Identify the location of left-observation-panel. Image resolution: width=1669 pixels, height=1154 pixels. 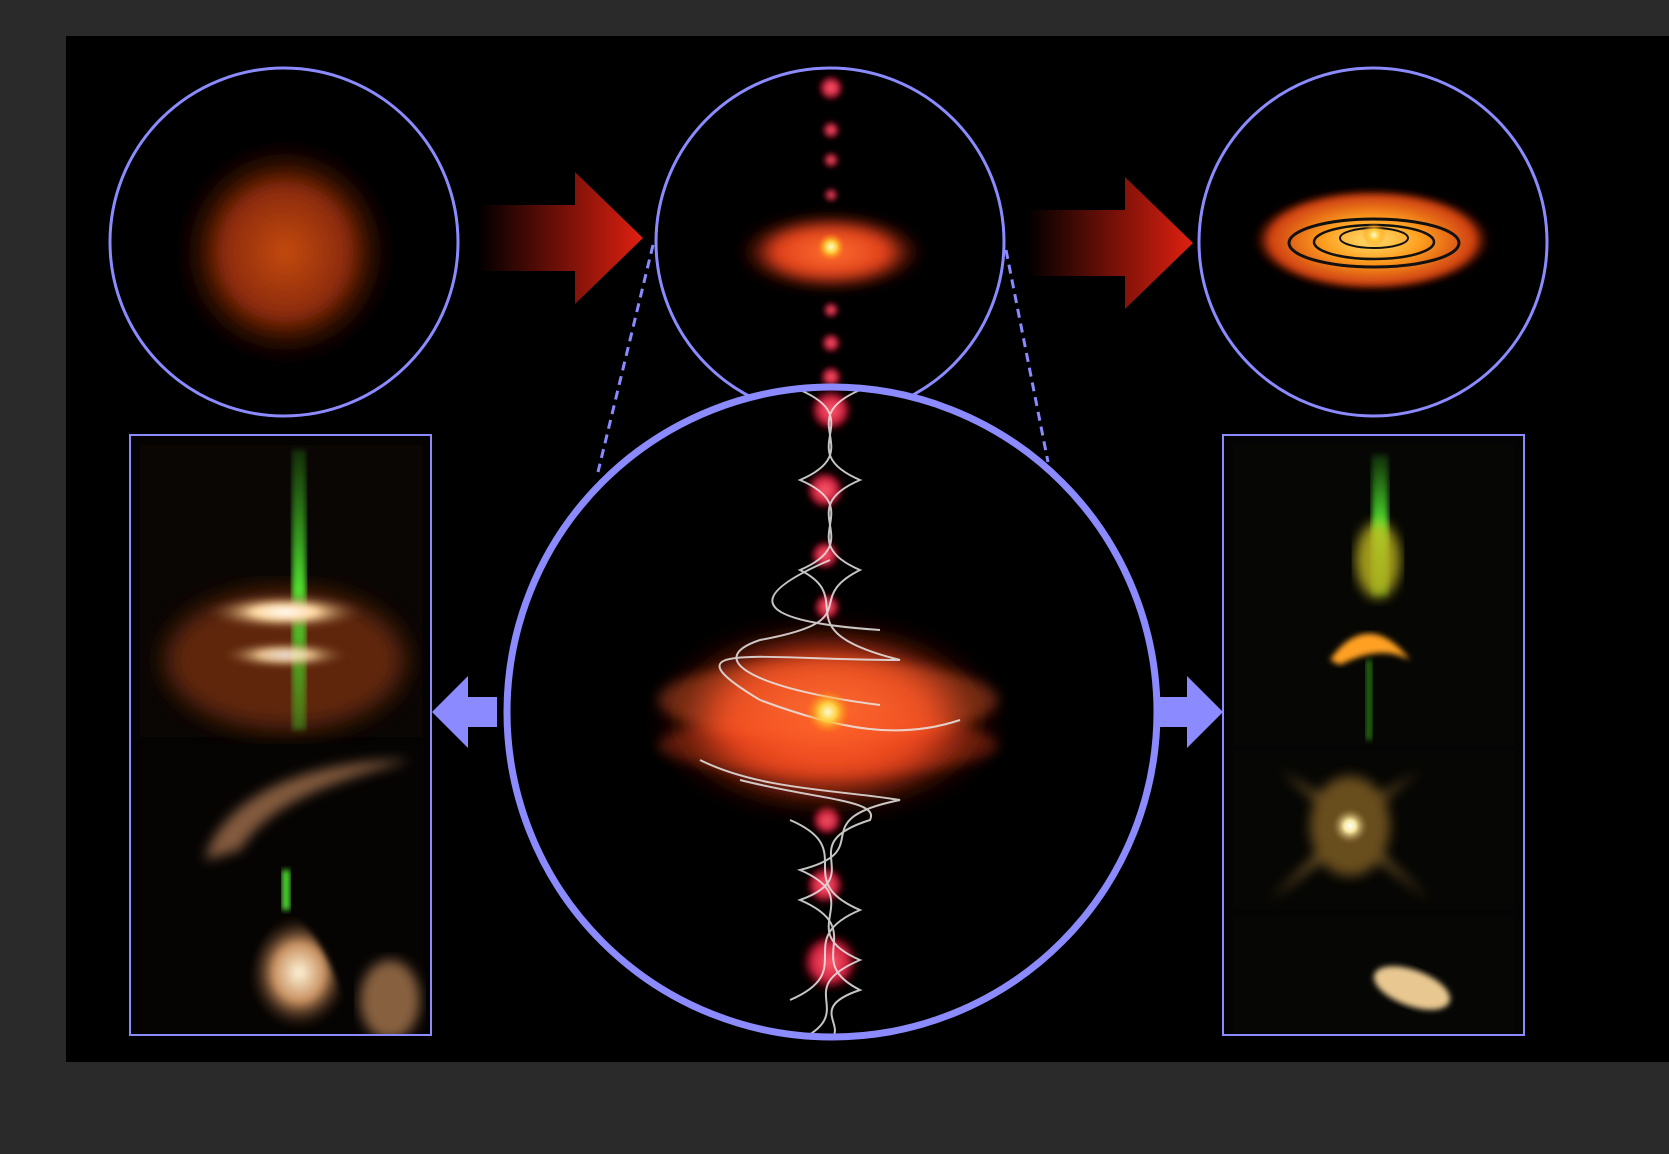
(280, 735).